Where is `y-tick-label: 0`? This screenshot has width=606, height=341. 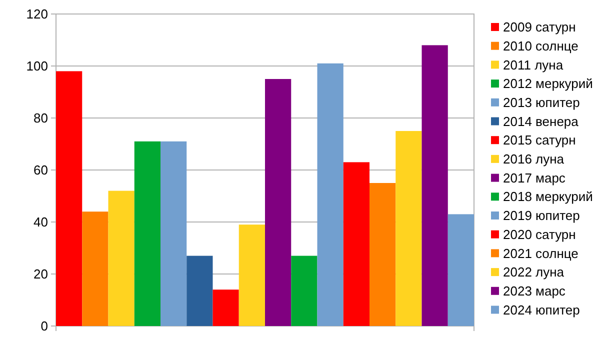
y-tick-label: 0 is located at coordinates (44, 326).